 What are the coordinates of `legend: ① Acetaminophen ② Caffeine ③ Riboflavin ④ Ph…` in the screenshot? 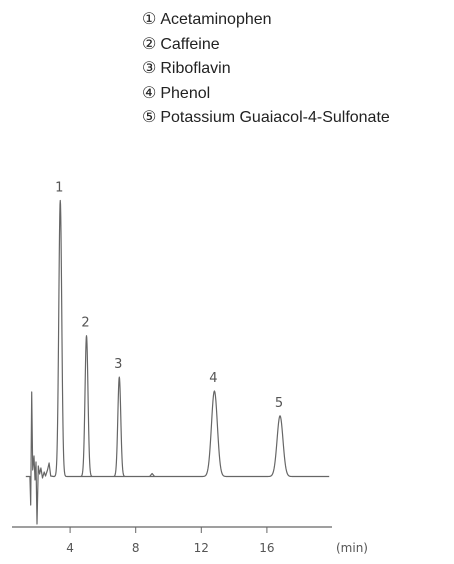 It's located at (266, 69).